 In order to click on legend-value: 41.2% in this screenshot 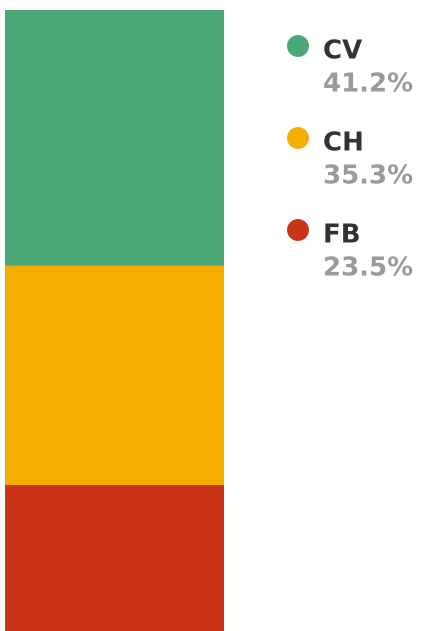, I will do `click(368, 84)`.